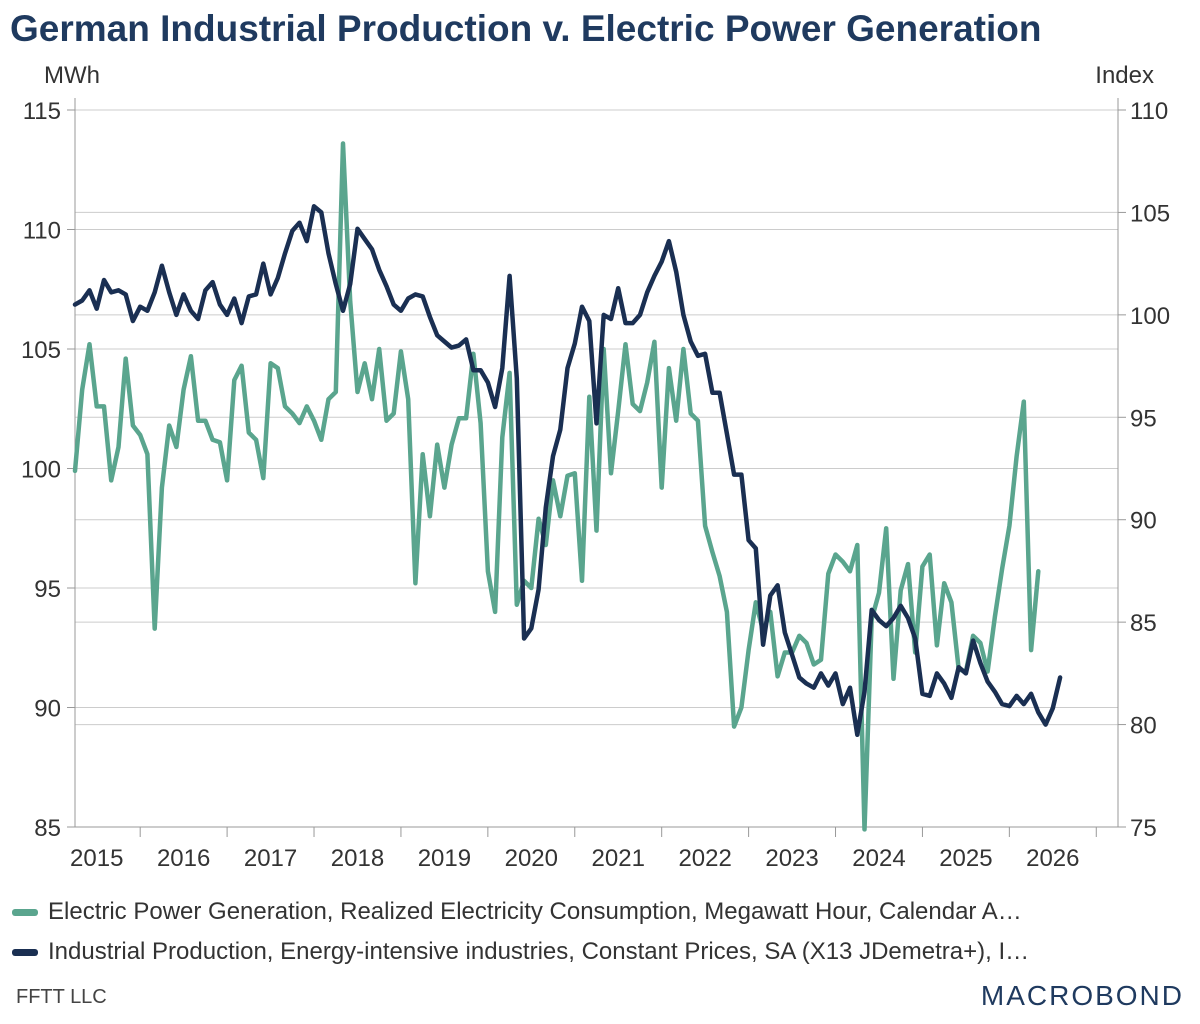 This screenshot has width=1200, height=1024. Describe the element at coordinates (72, 75) in the screenshot. I see `left-axis-label: MWh` at that location.